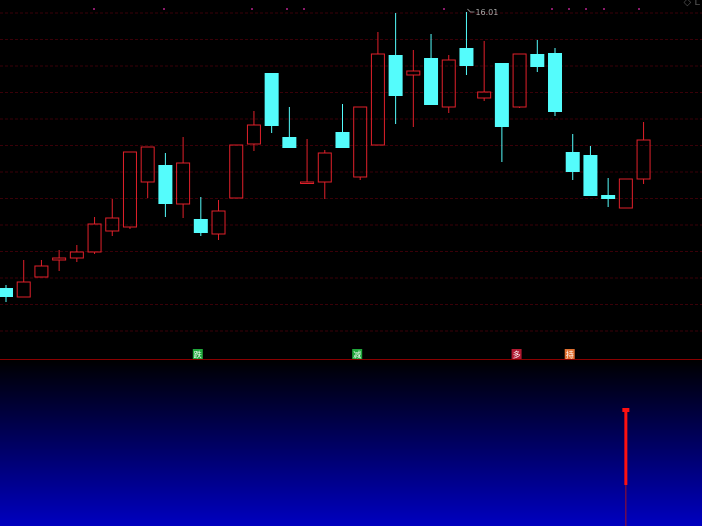  Describe the element at coordinates (517, 355) in the screenshot. I see `signal-label: 多` at that location.